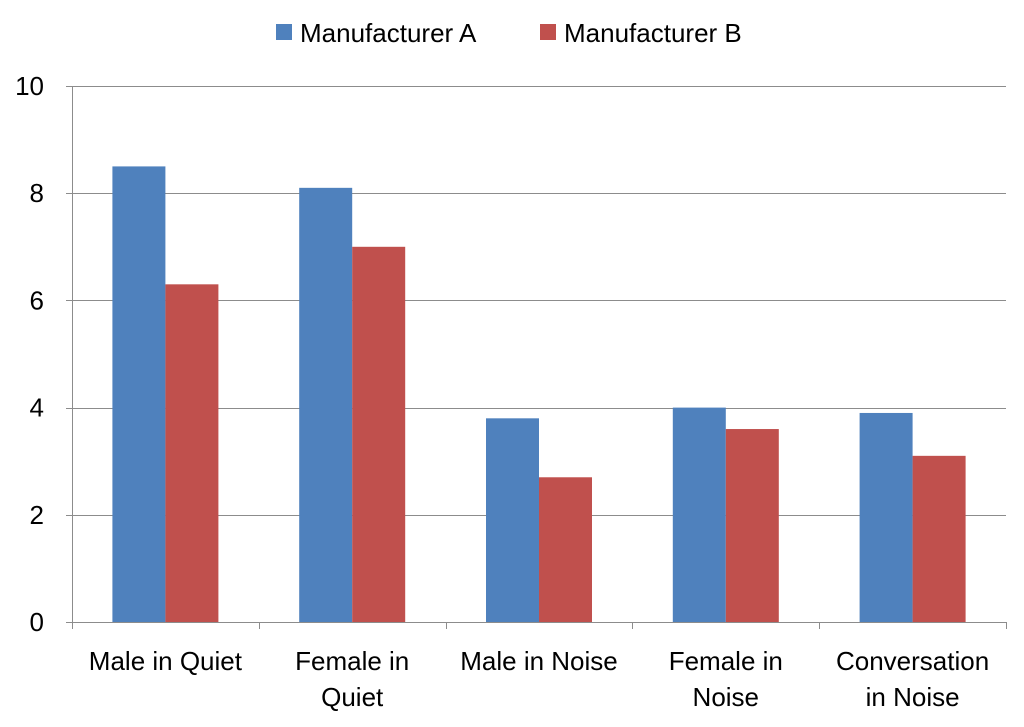 Image resolution: width=1024 pixels, height=727 pixels. Describe the element at coordinates (548, 32) in the screenshot. I see `legend-swatch-manufacturer-b` at that location.